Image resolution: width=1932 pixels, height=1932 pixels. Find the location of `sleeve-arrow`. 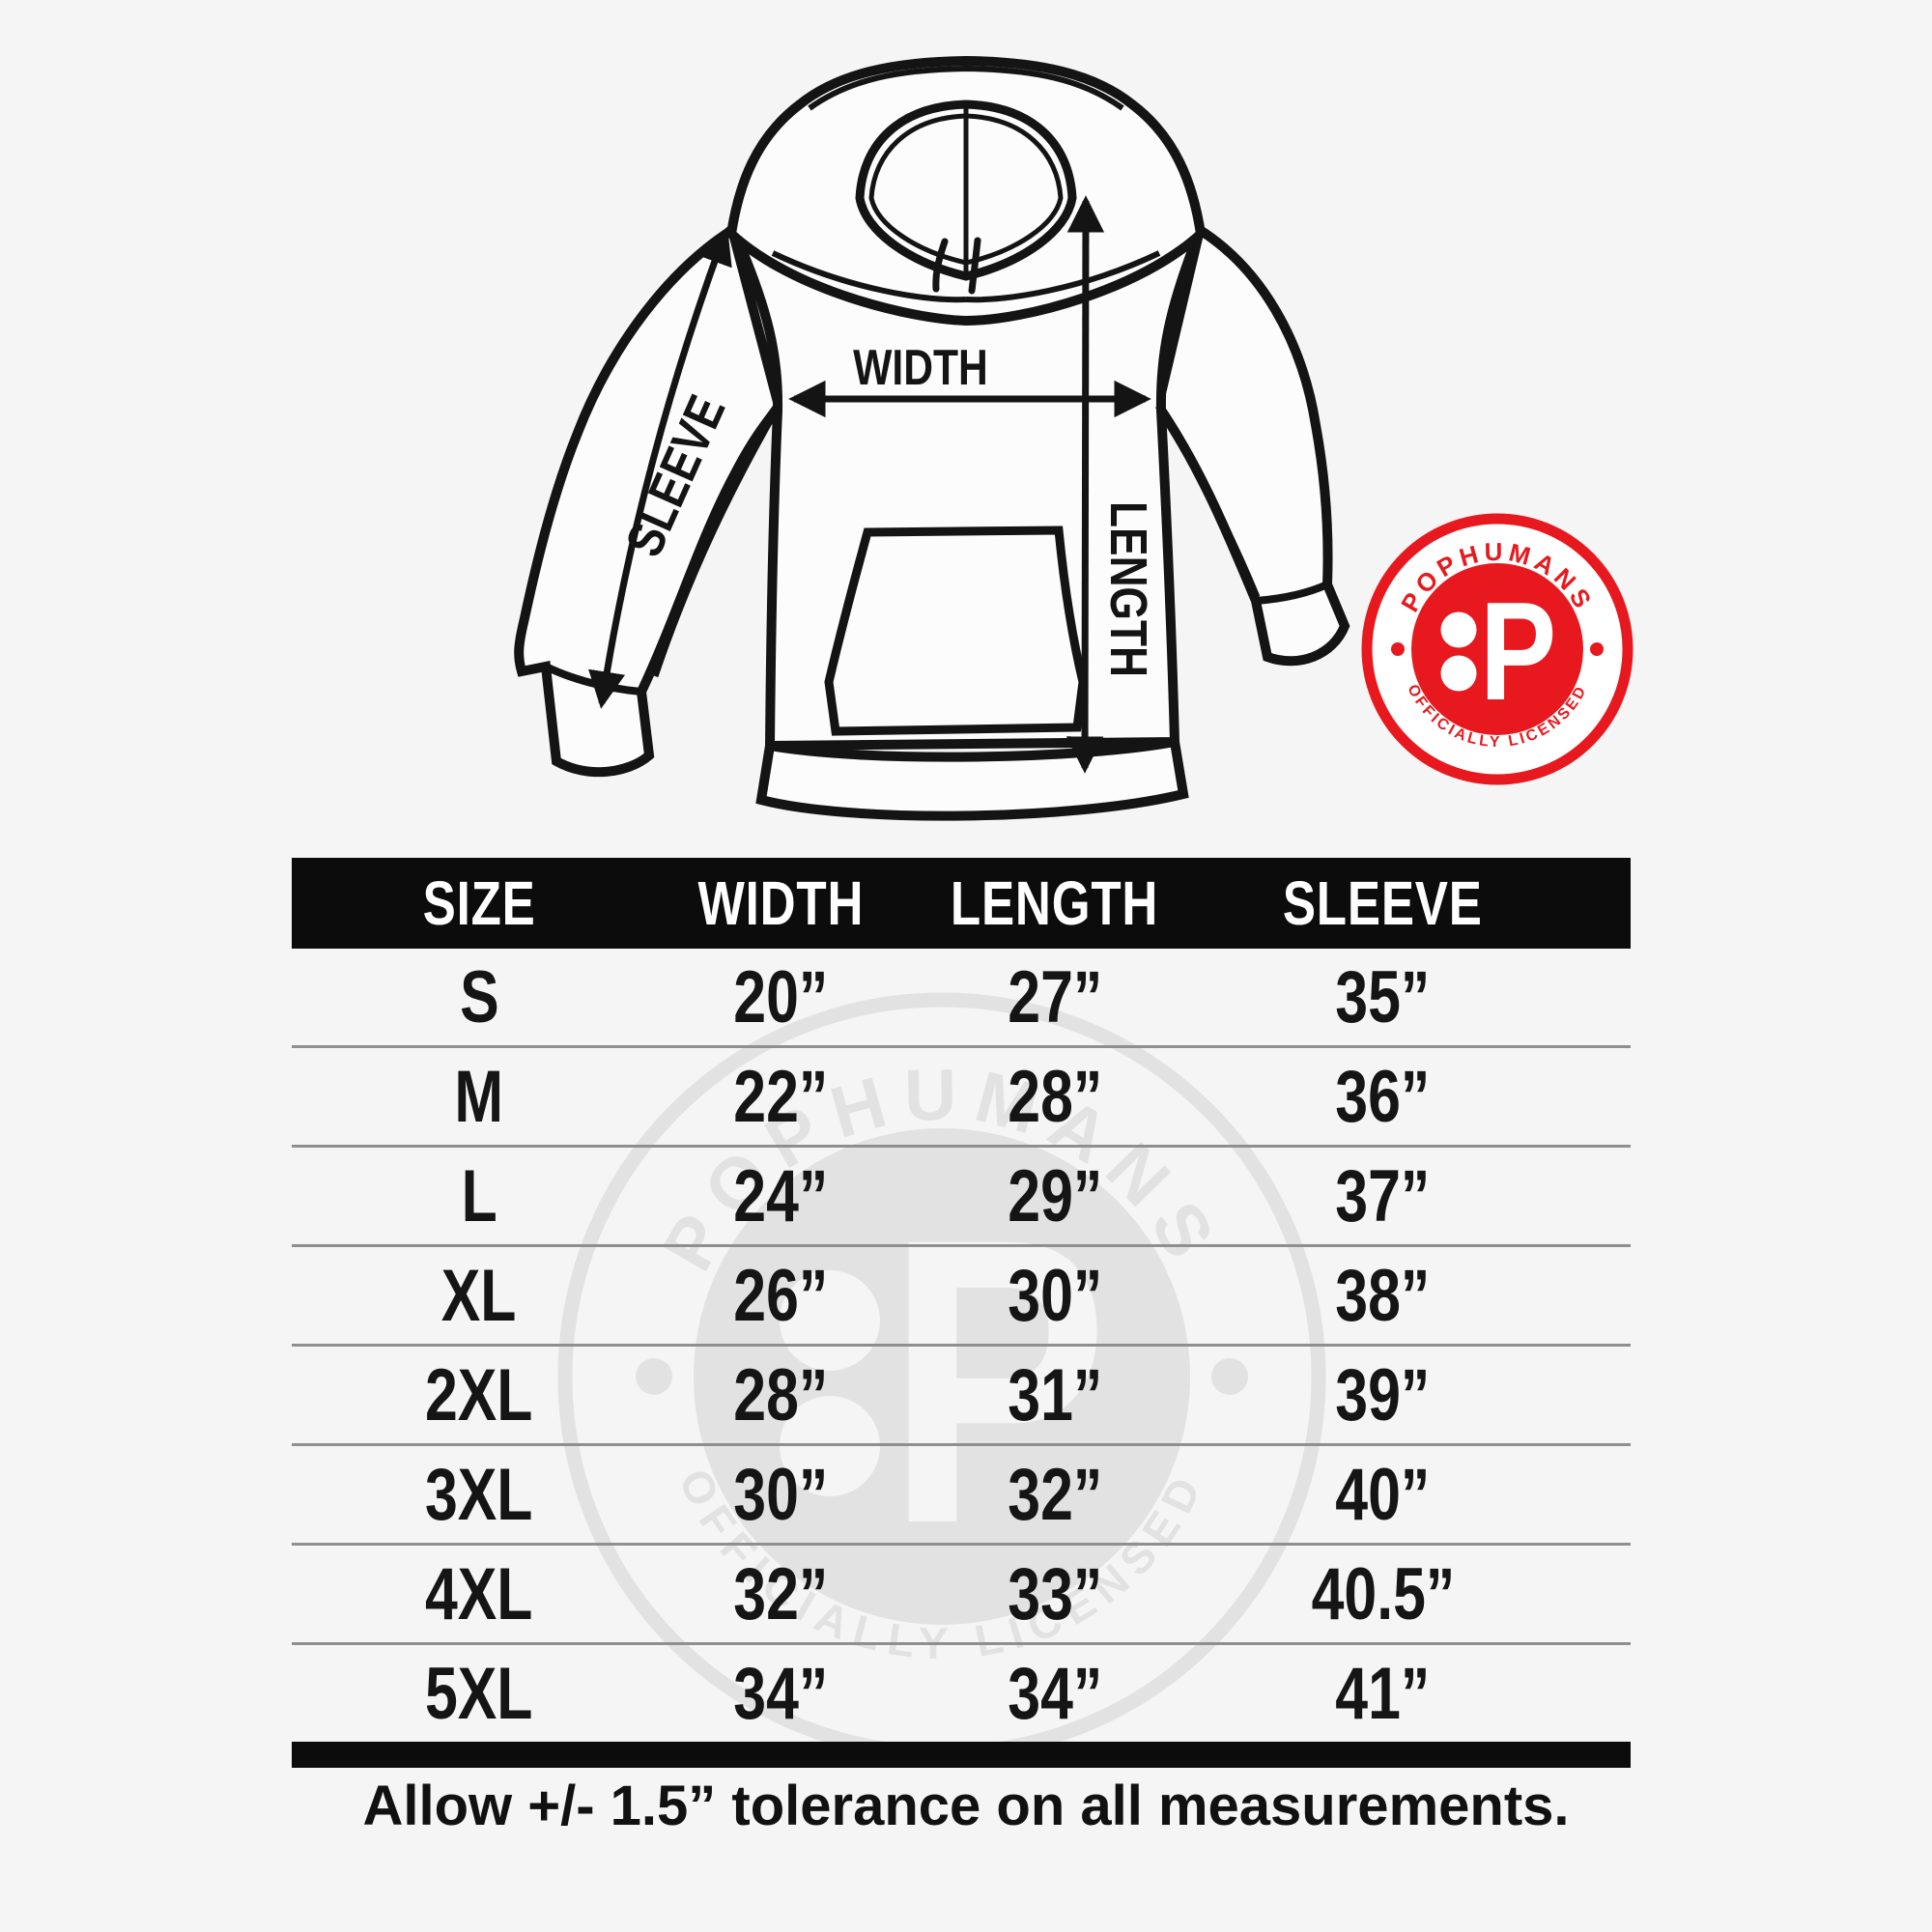

sleeve-arrow is located at coordinates (660, 467).